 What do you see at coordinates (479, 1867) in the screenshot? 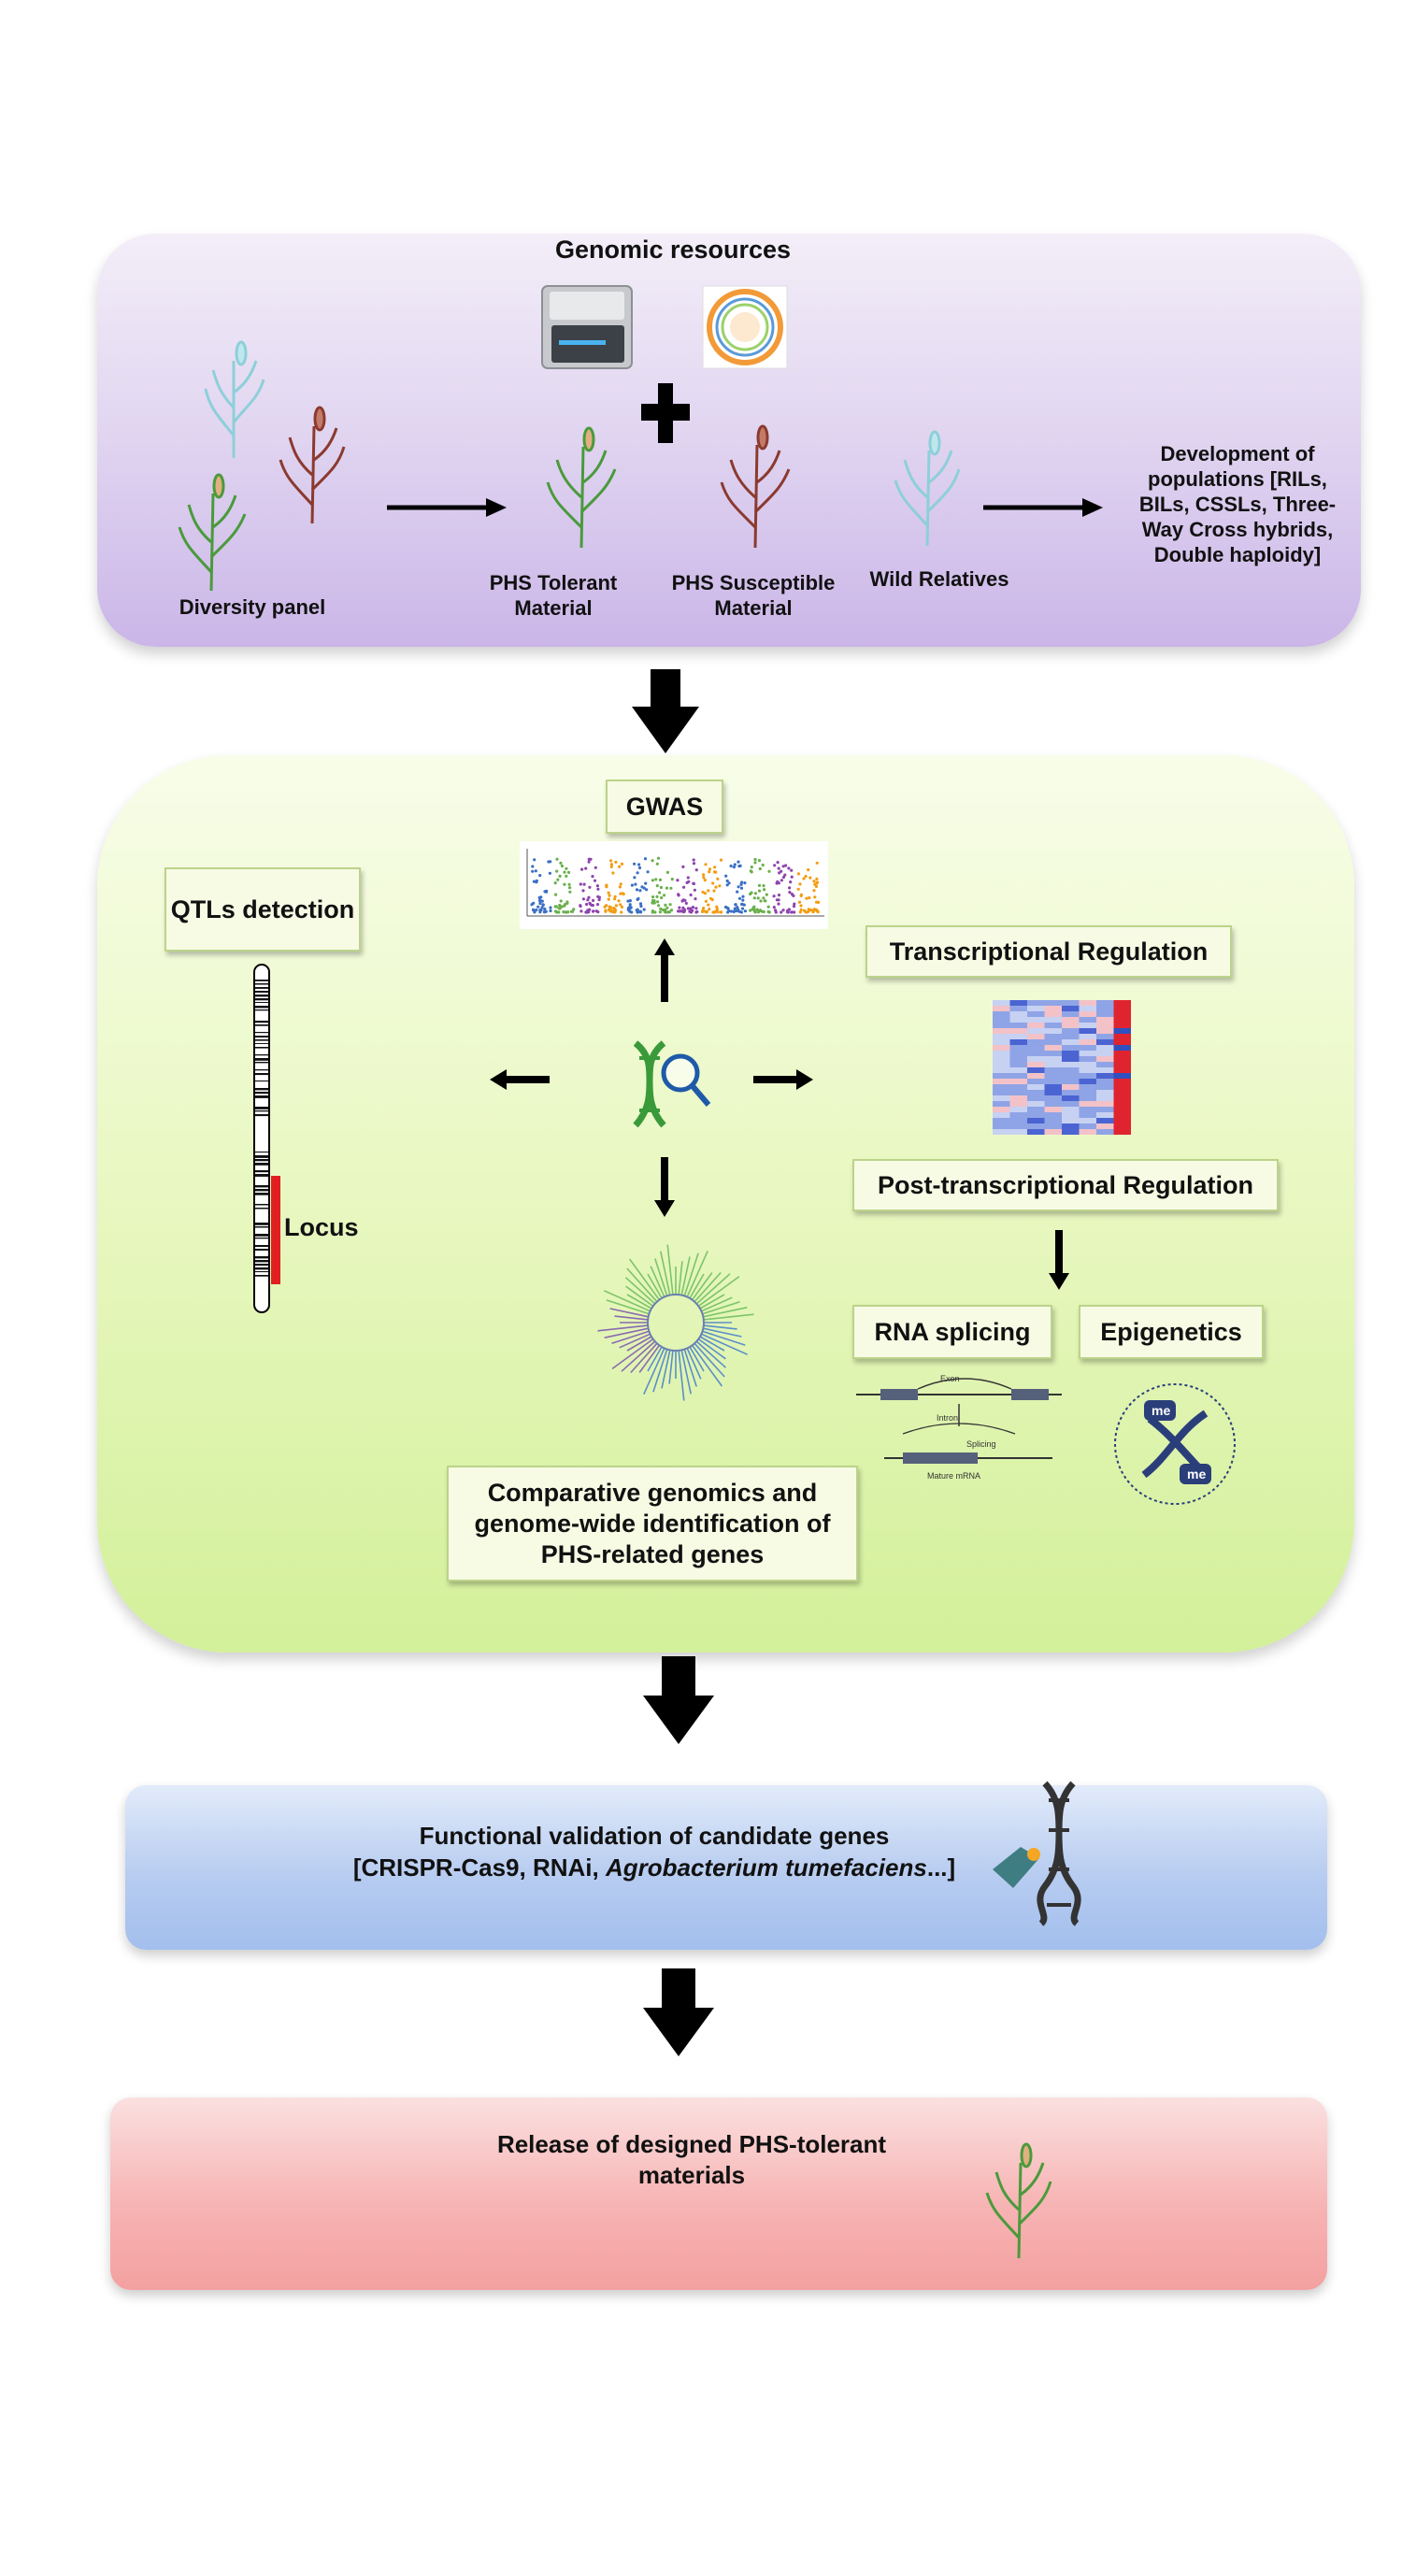
I see `validation-line-2-prefix: [CRISPR-Cas9, RNAi,` at bounding box center [479, 1867].